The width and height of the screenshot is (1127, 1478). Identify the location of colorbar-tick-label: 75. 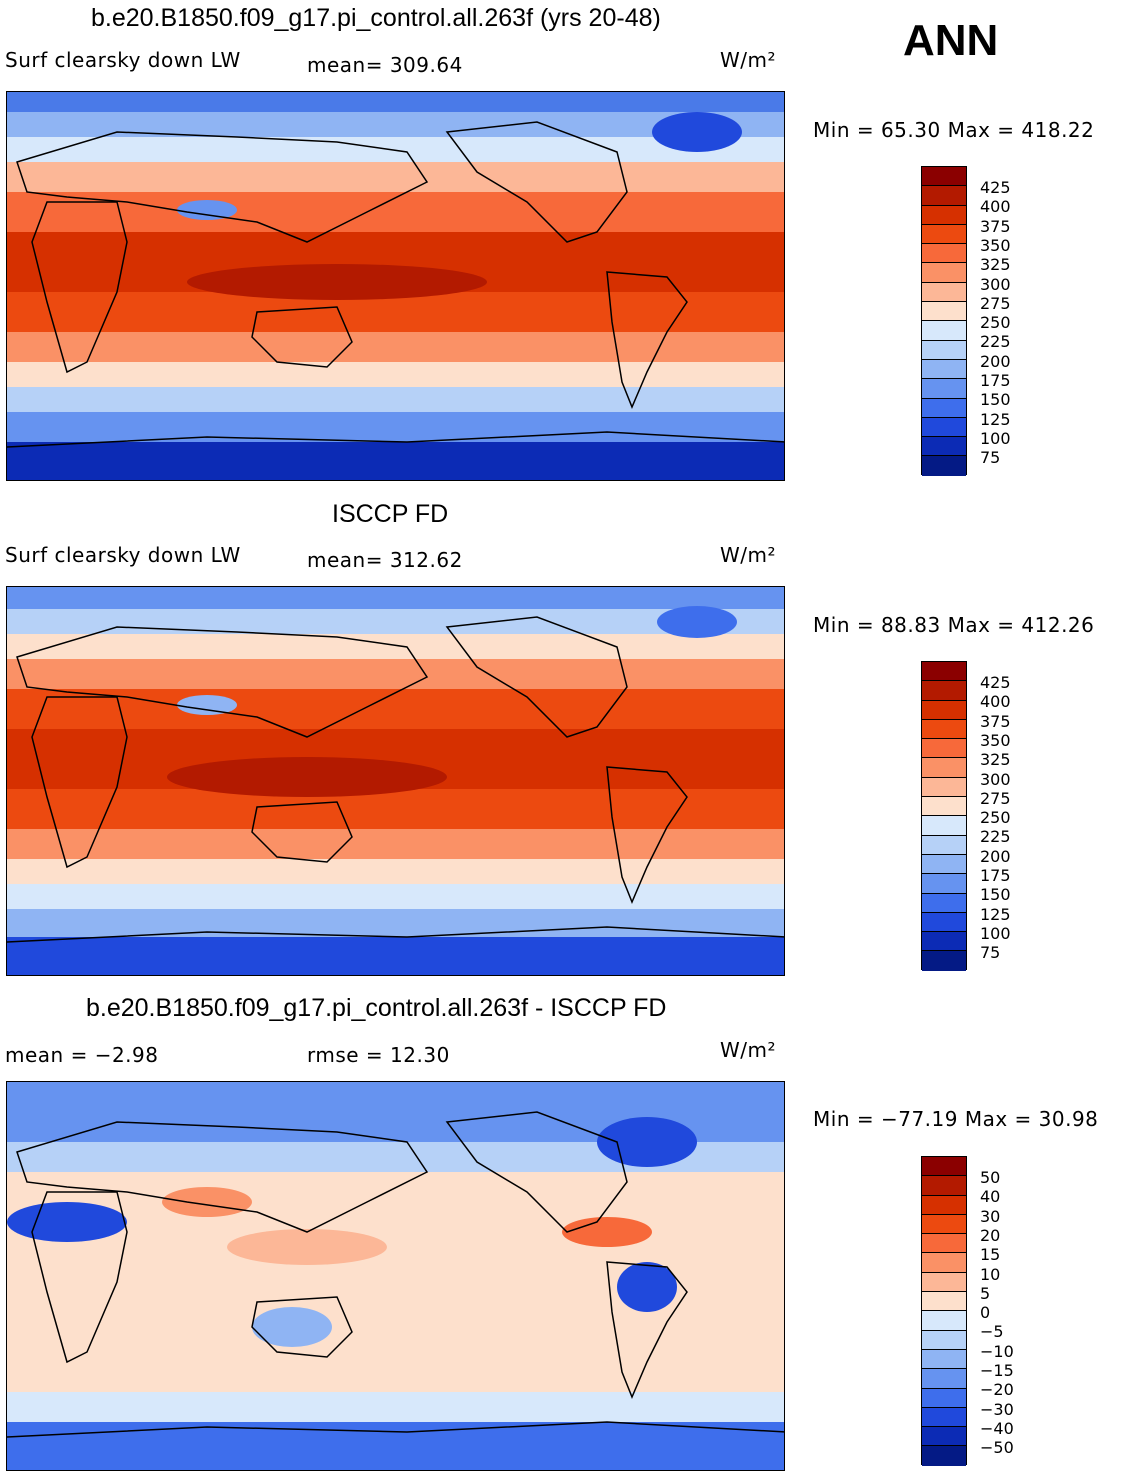
(990, 953).